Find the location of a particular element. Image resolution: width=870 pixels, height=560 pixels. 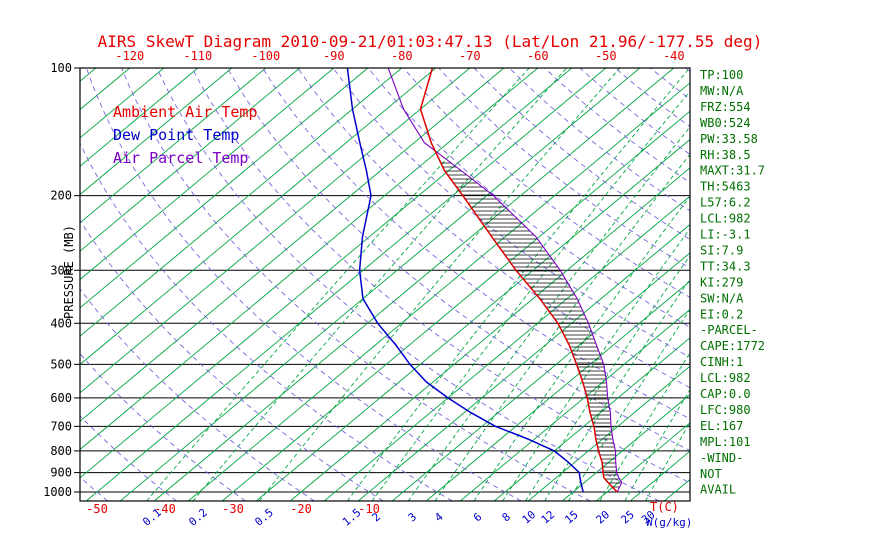

pressure-tick-label: 600 is located at coordinates (61, 398).